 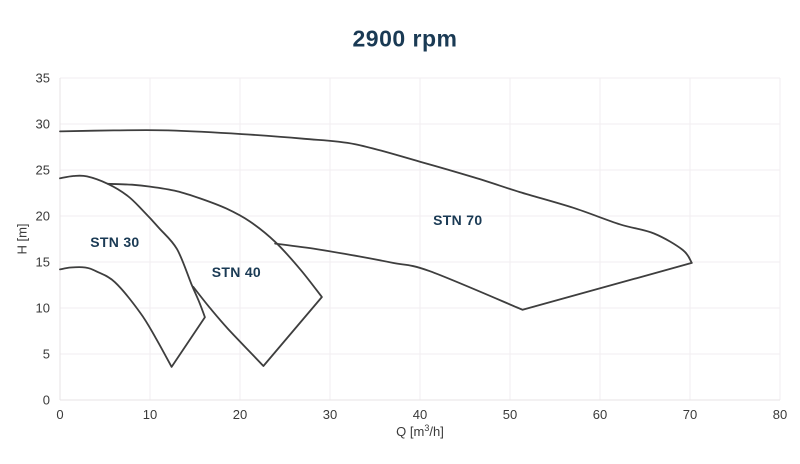 What do you see at coordinates (405, 38) in the screenshot?
I see `chart-title: 2900 rpm` at bounding box center [405, 38].